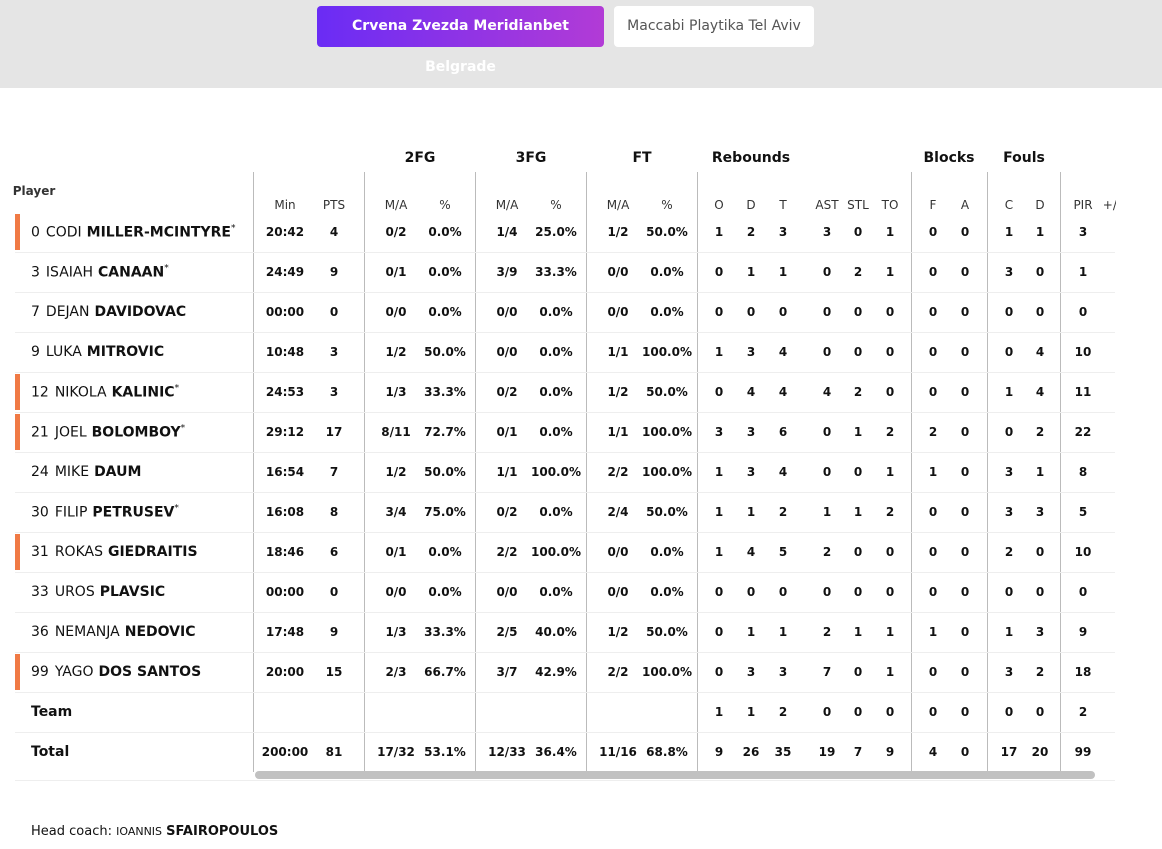 The image size is (1162, 849). I want to click on team-tab: Maccabi Playtika Tel Aviv, so click(714, 26).